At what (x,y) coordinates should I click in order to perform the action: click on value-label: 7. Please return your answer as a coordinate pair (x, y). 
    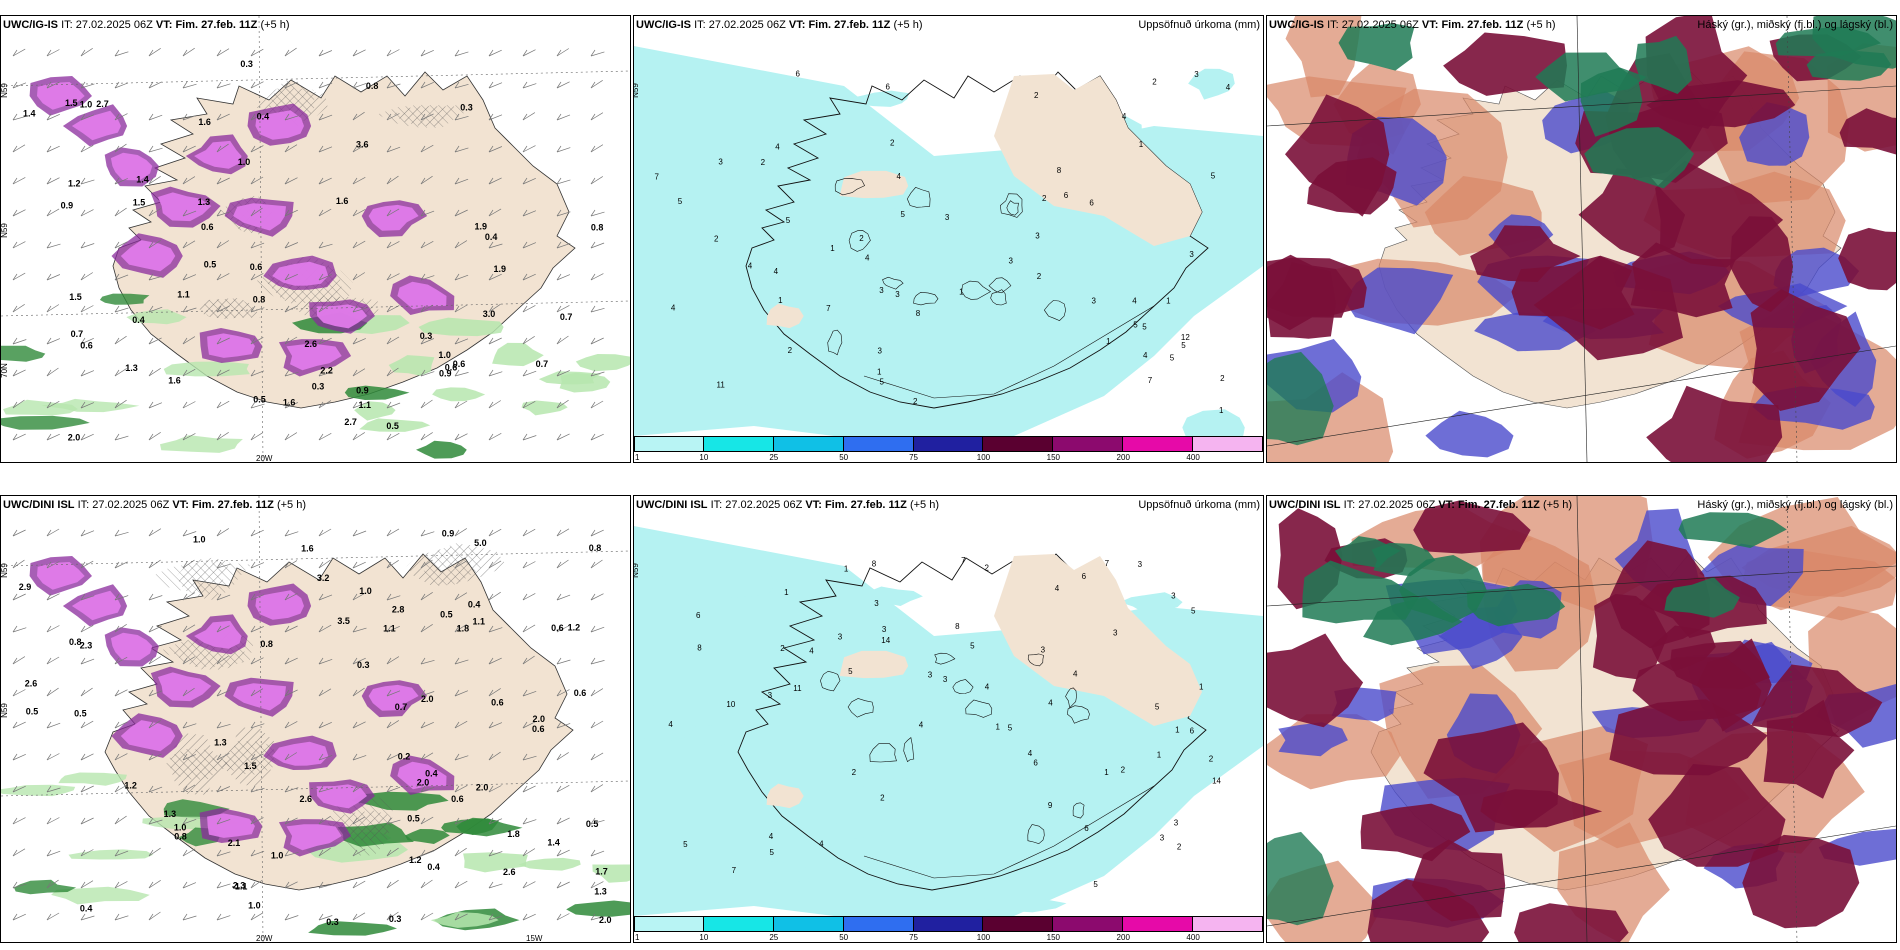
    Looking at the image, I should click on (1150, 380).